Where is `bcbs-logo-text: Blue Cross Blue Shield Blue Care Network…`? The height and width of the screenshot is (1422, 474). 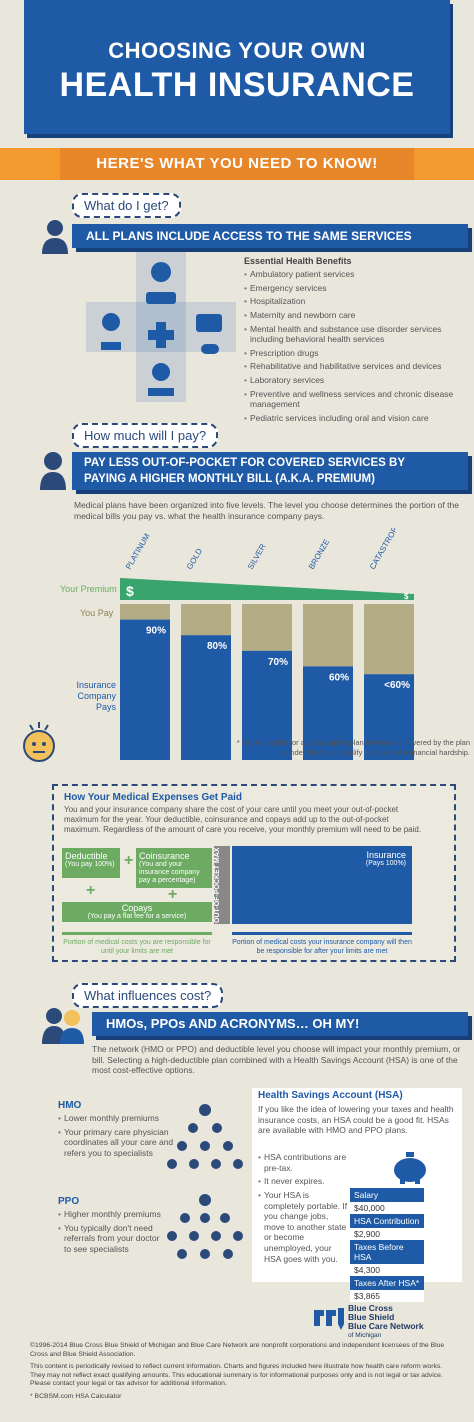
bcbs-logo-text: Blue Cross Blue Shield Blue Care Network… is located at coordinates (386, 1322).